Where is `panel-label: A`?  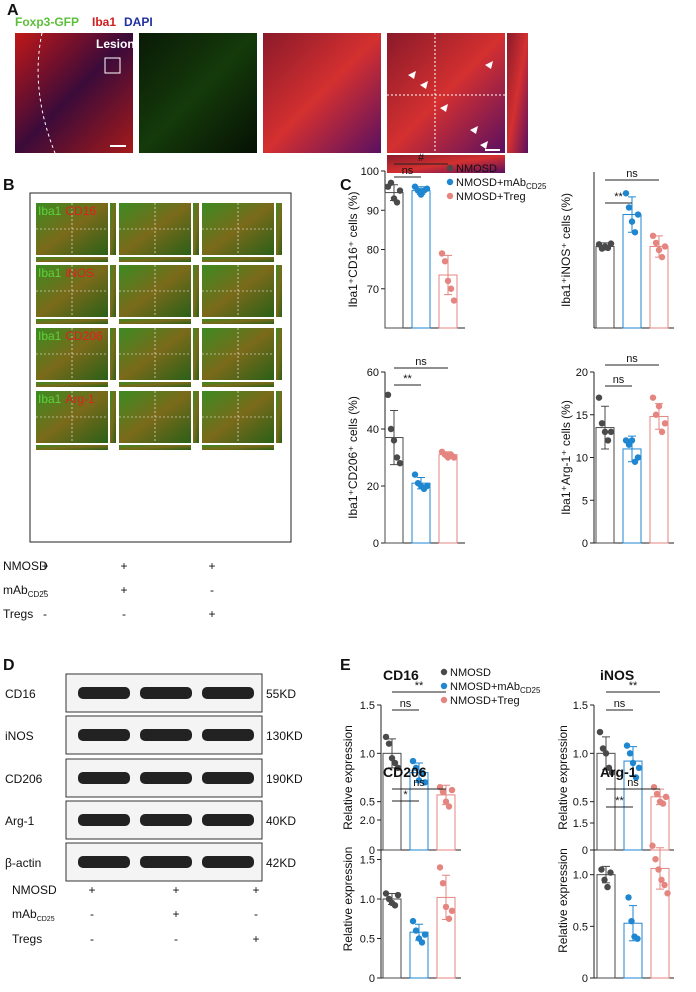 panel-label: A is located at coordinates (13, 10).